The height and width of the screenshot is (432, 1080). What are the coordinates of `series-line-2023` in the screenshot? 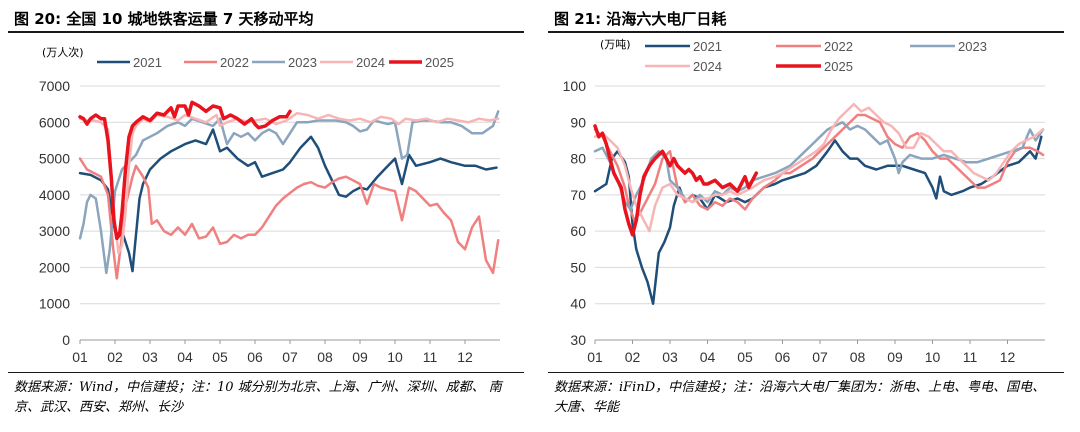 It's located at (819, 166).